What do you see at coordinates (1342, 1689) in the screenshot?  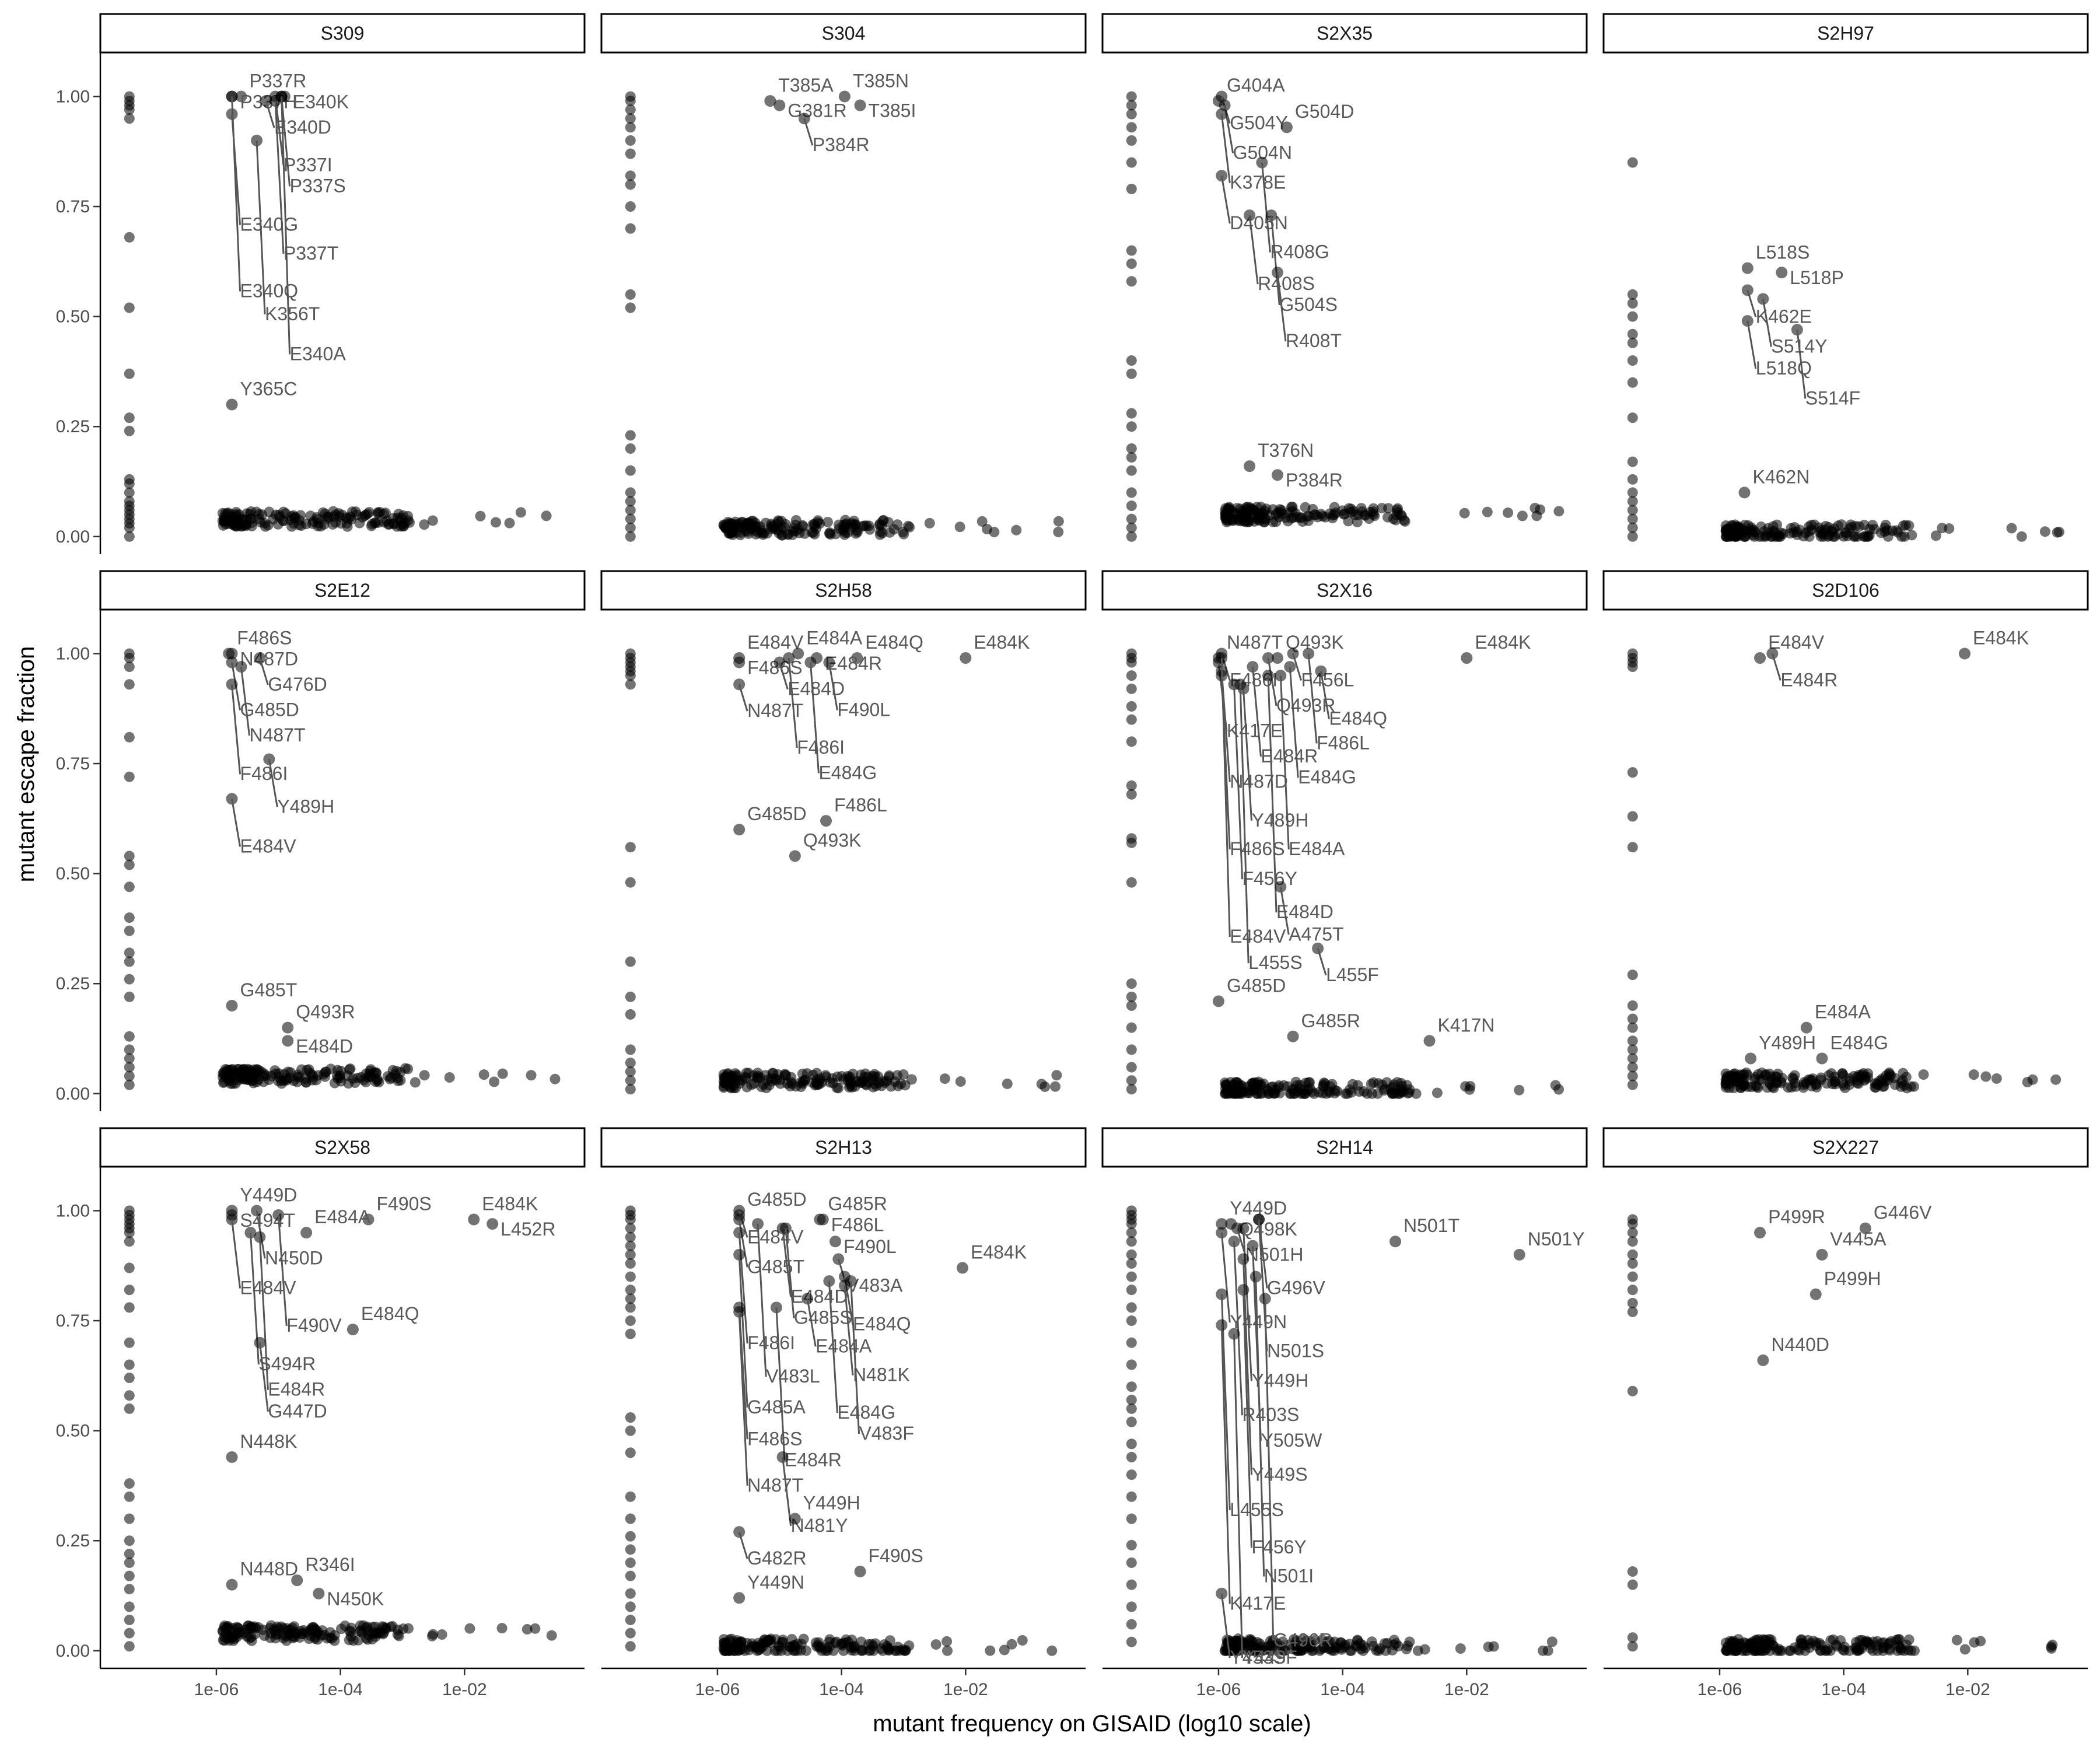 I see `x-tick-label: 1e-04` at bounding box center [1342, 1689].